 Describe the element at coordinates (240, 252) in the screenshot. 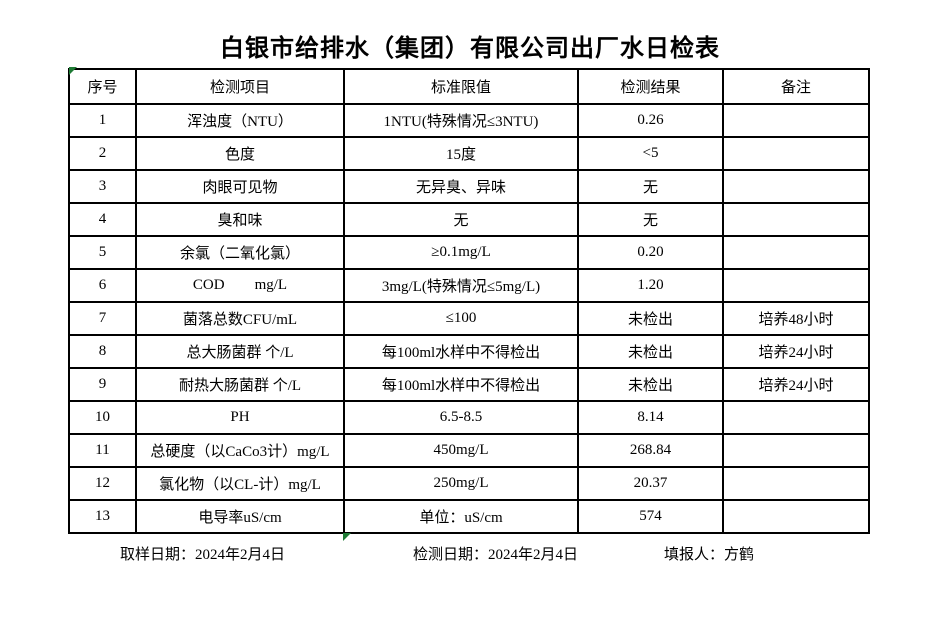

I see `table-cell: 余氯（二氧化氯）` at that location.